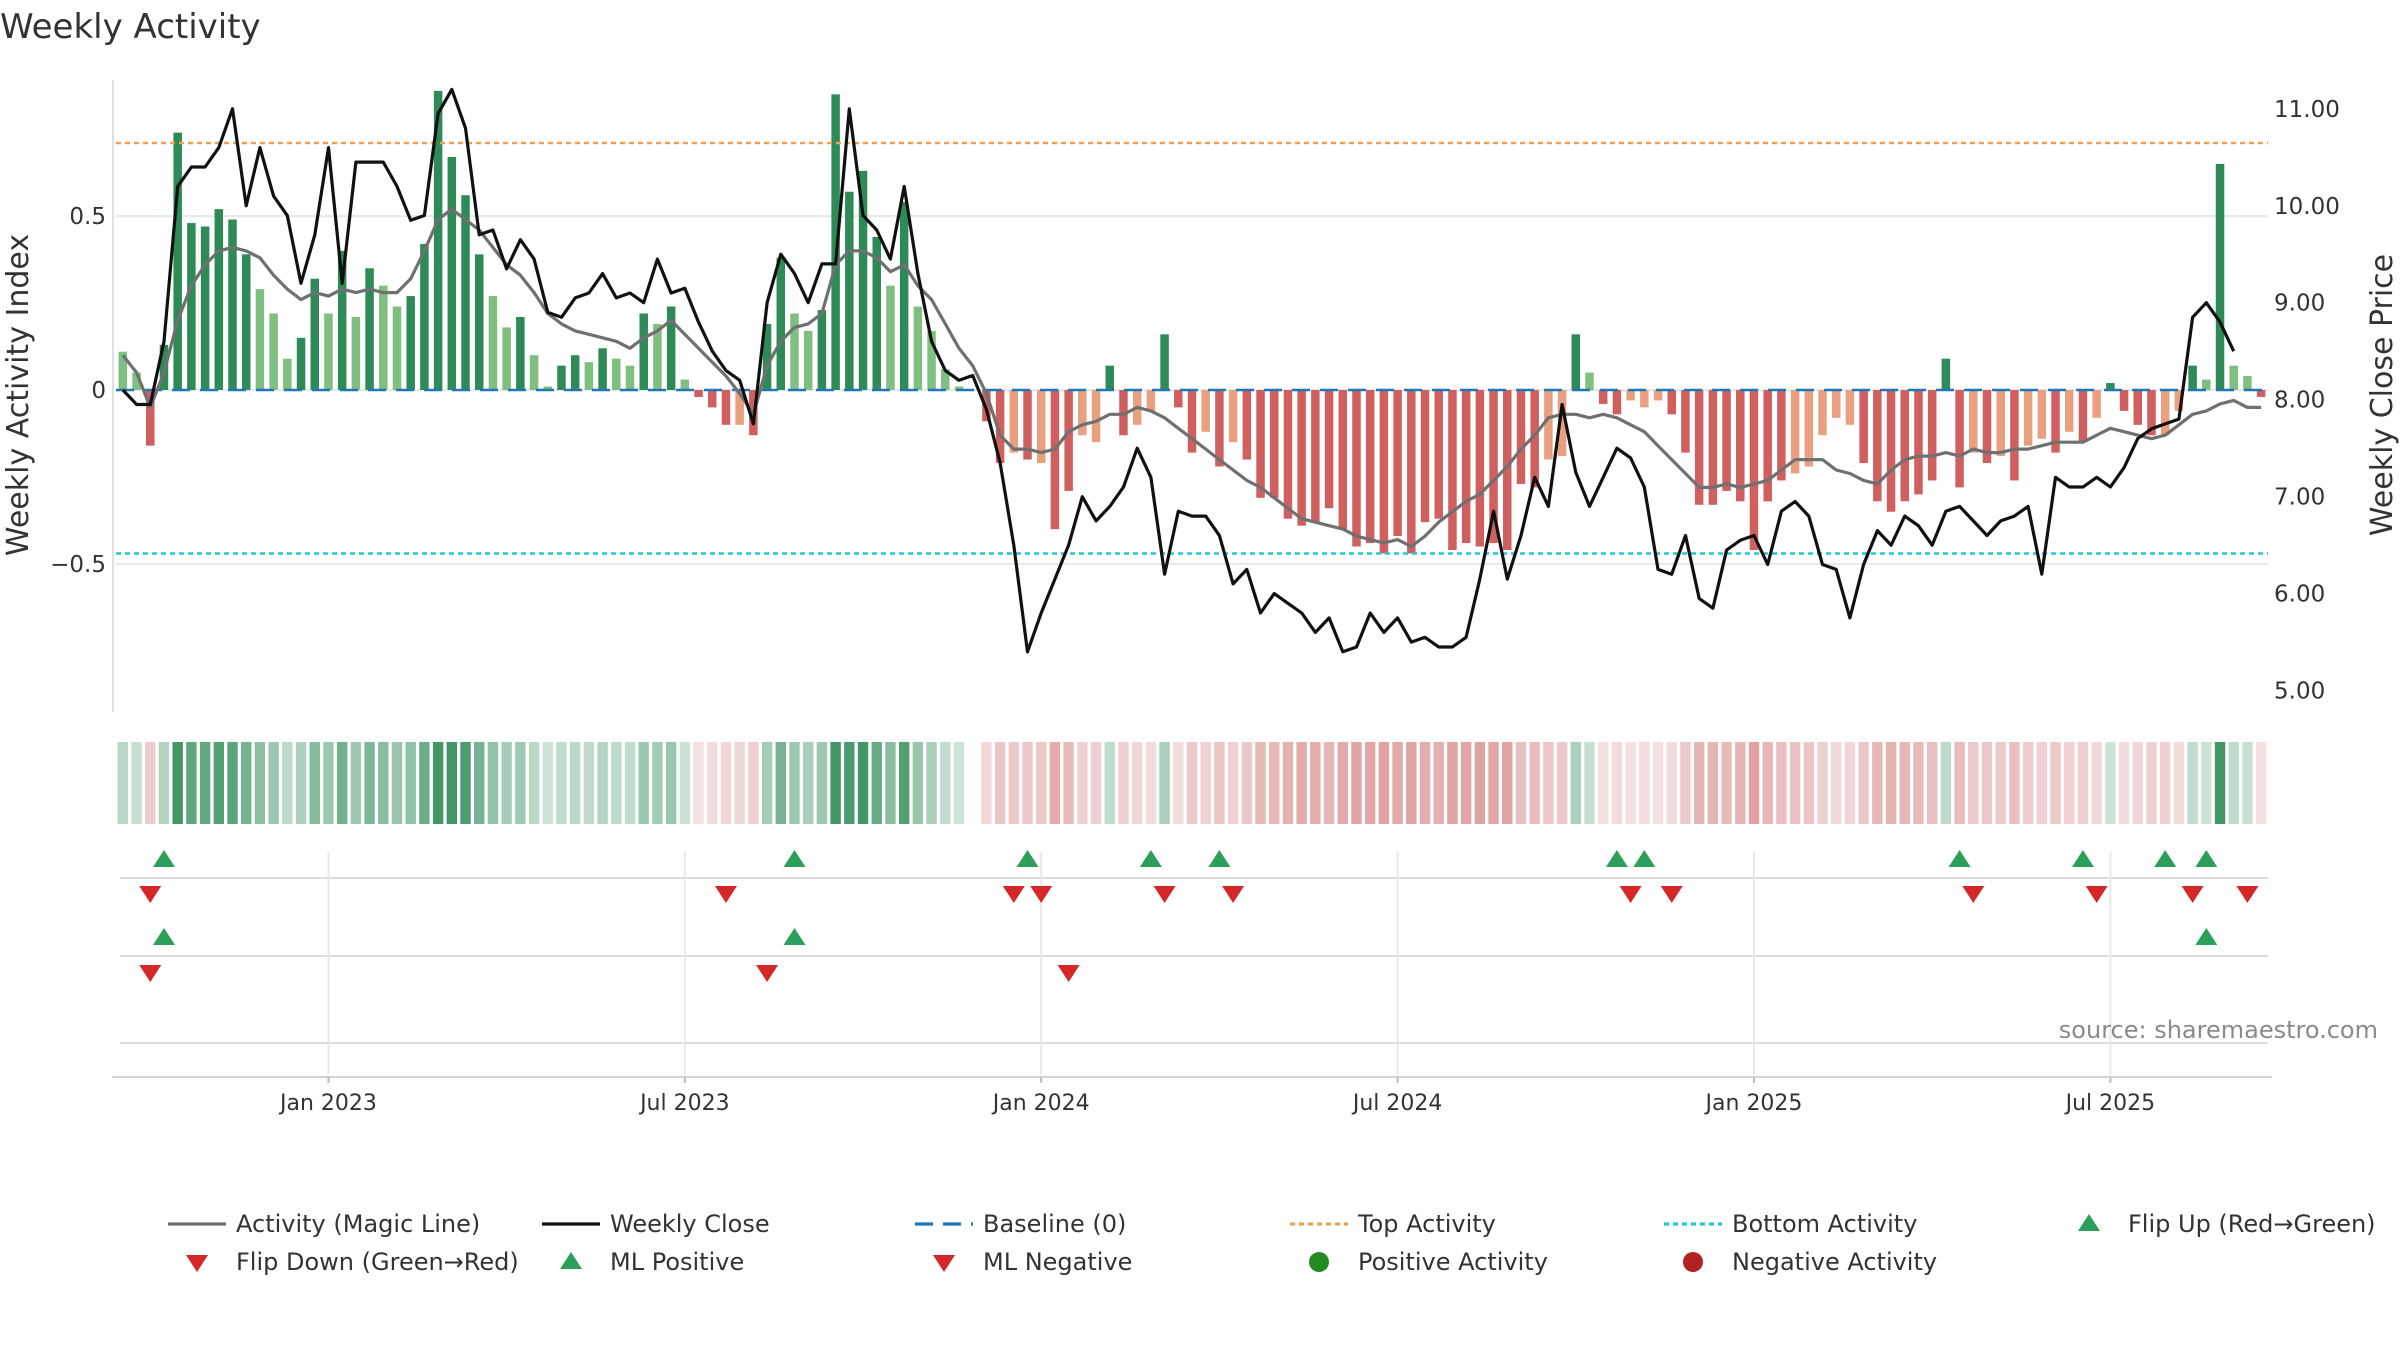 The width and height of the screenshot is (2400, 1350). What do you see at coordinates (87, 217) in the screenshot?
I see `left-tick-label: 0.5` at bounding box center [87, 217].